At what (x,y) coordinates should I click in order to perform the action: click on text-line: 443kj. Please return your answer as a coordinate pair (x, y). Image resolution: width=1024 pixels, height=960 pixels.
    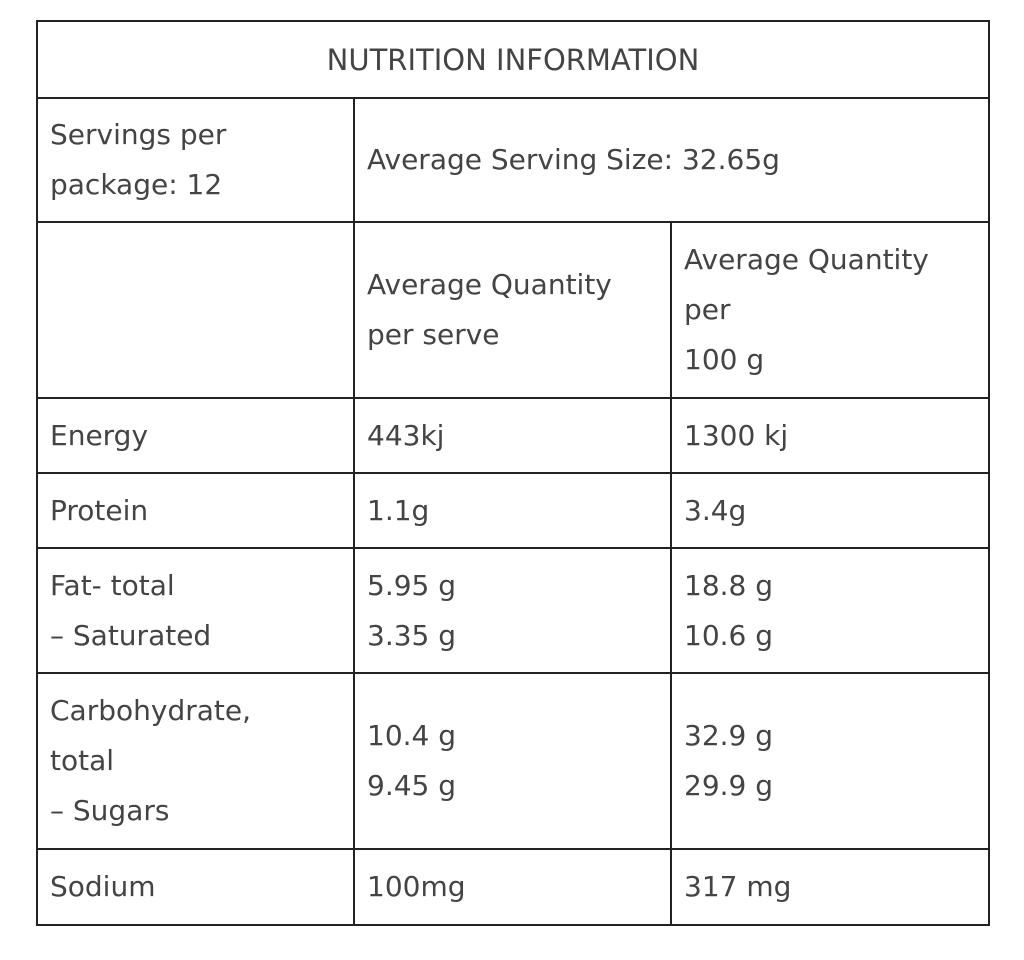
    Looking at the image, I should click on (406, 435).